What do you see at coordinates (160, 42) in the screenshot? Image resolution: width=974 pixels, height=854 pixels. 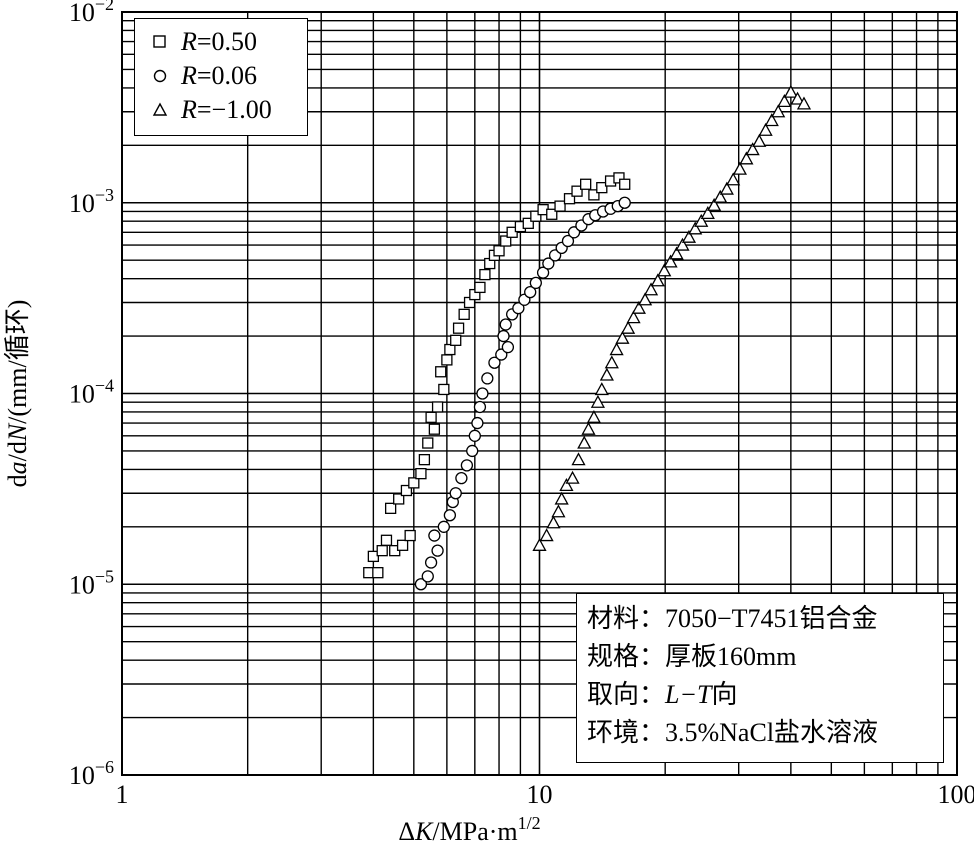 I see `square-marker-icon` at bounding box center [160, 42].